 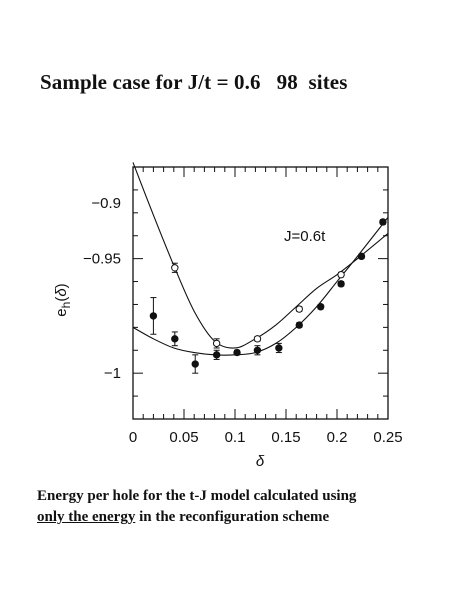 I want to click on x-tick-label: 0.1, so click(x=235, y=437).